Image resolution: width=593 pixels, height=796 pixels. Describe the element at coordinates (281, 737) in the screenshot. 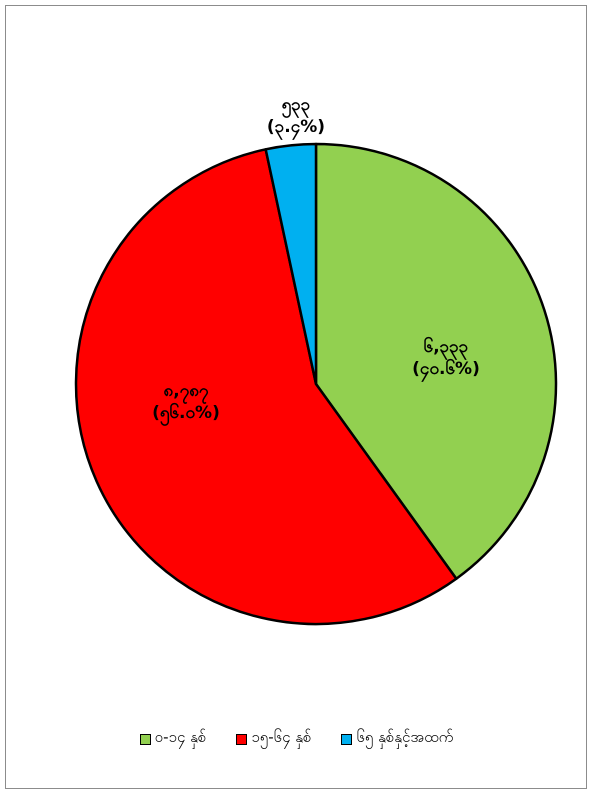

I see `legend-label-2: ၁၅-၆၄ နှစ်` at that location.